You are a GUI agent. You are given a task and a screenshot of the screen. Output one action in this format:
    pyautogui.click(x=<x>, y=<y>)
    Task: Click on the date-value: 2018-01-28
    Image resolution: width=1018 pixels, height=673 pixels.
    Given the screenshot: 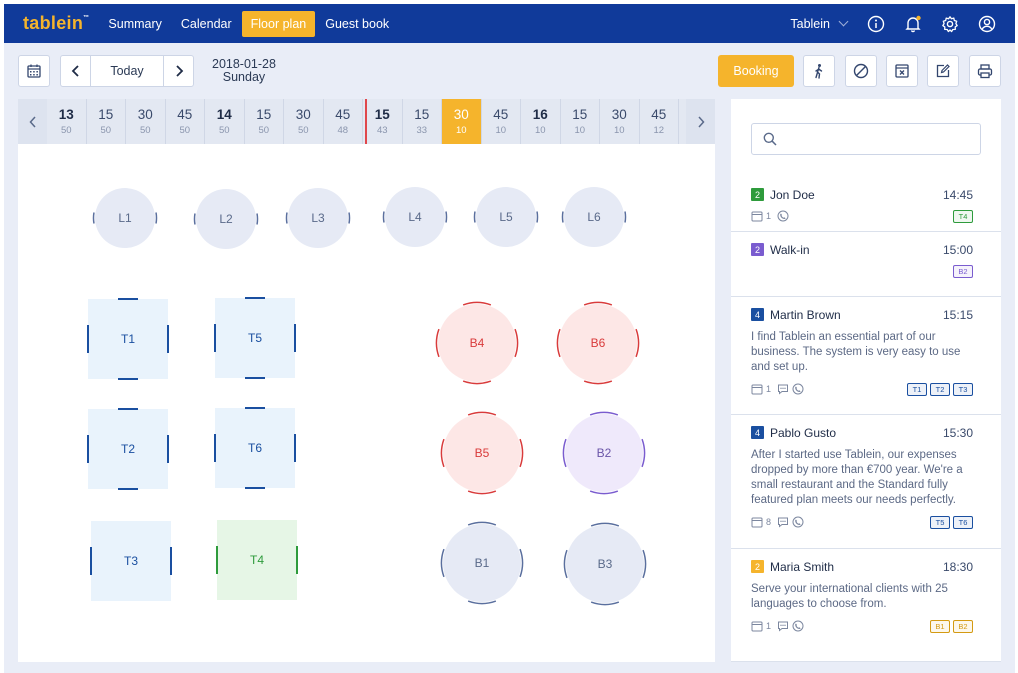 What is the action you would take?
    pyautogui.click(x=244, y=64)
    